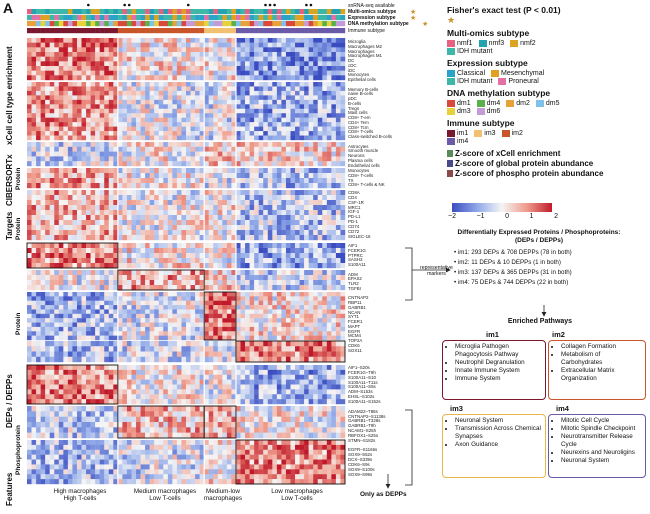  I want to click on row-label: IGF-1, so click(354, 212).